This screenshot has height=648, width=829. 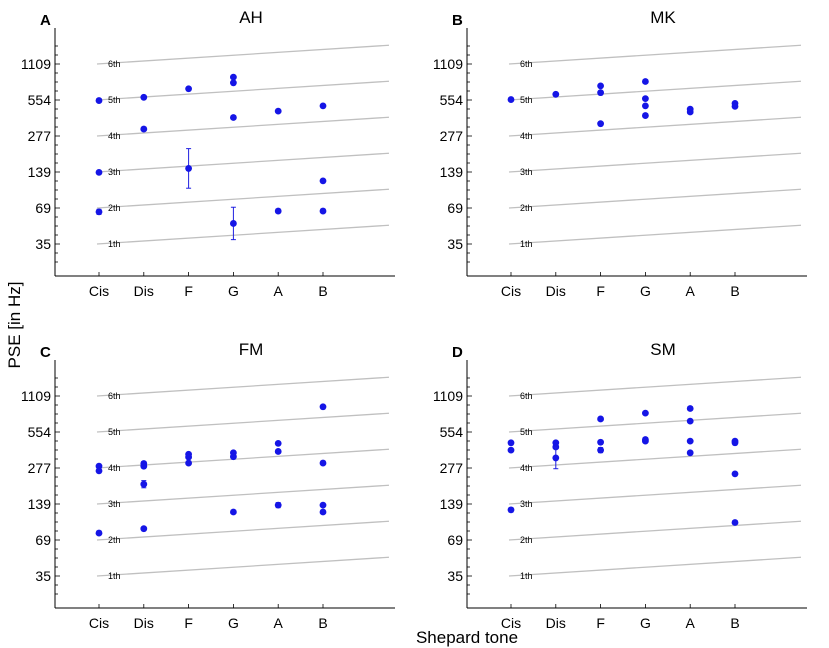 I want to click on panel-title: AH, so click(x=251, y=17).